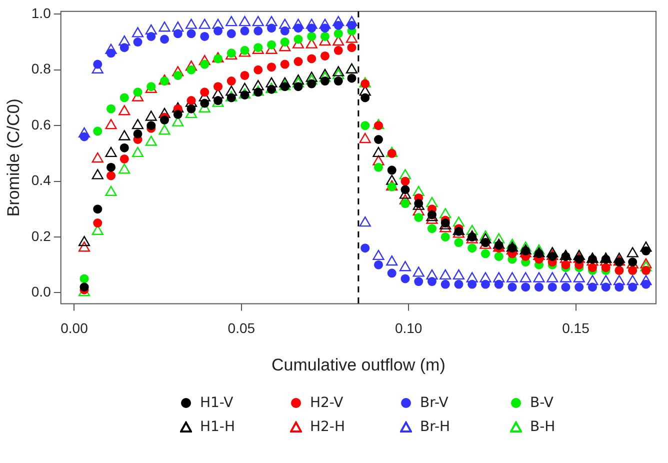 The width and height of the screenshot is (668, 463). Describe the element at coordinates (543, 427) in the screenshot. I see `legend-label: B-H` at that location.